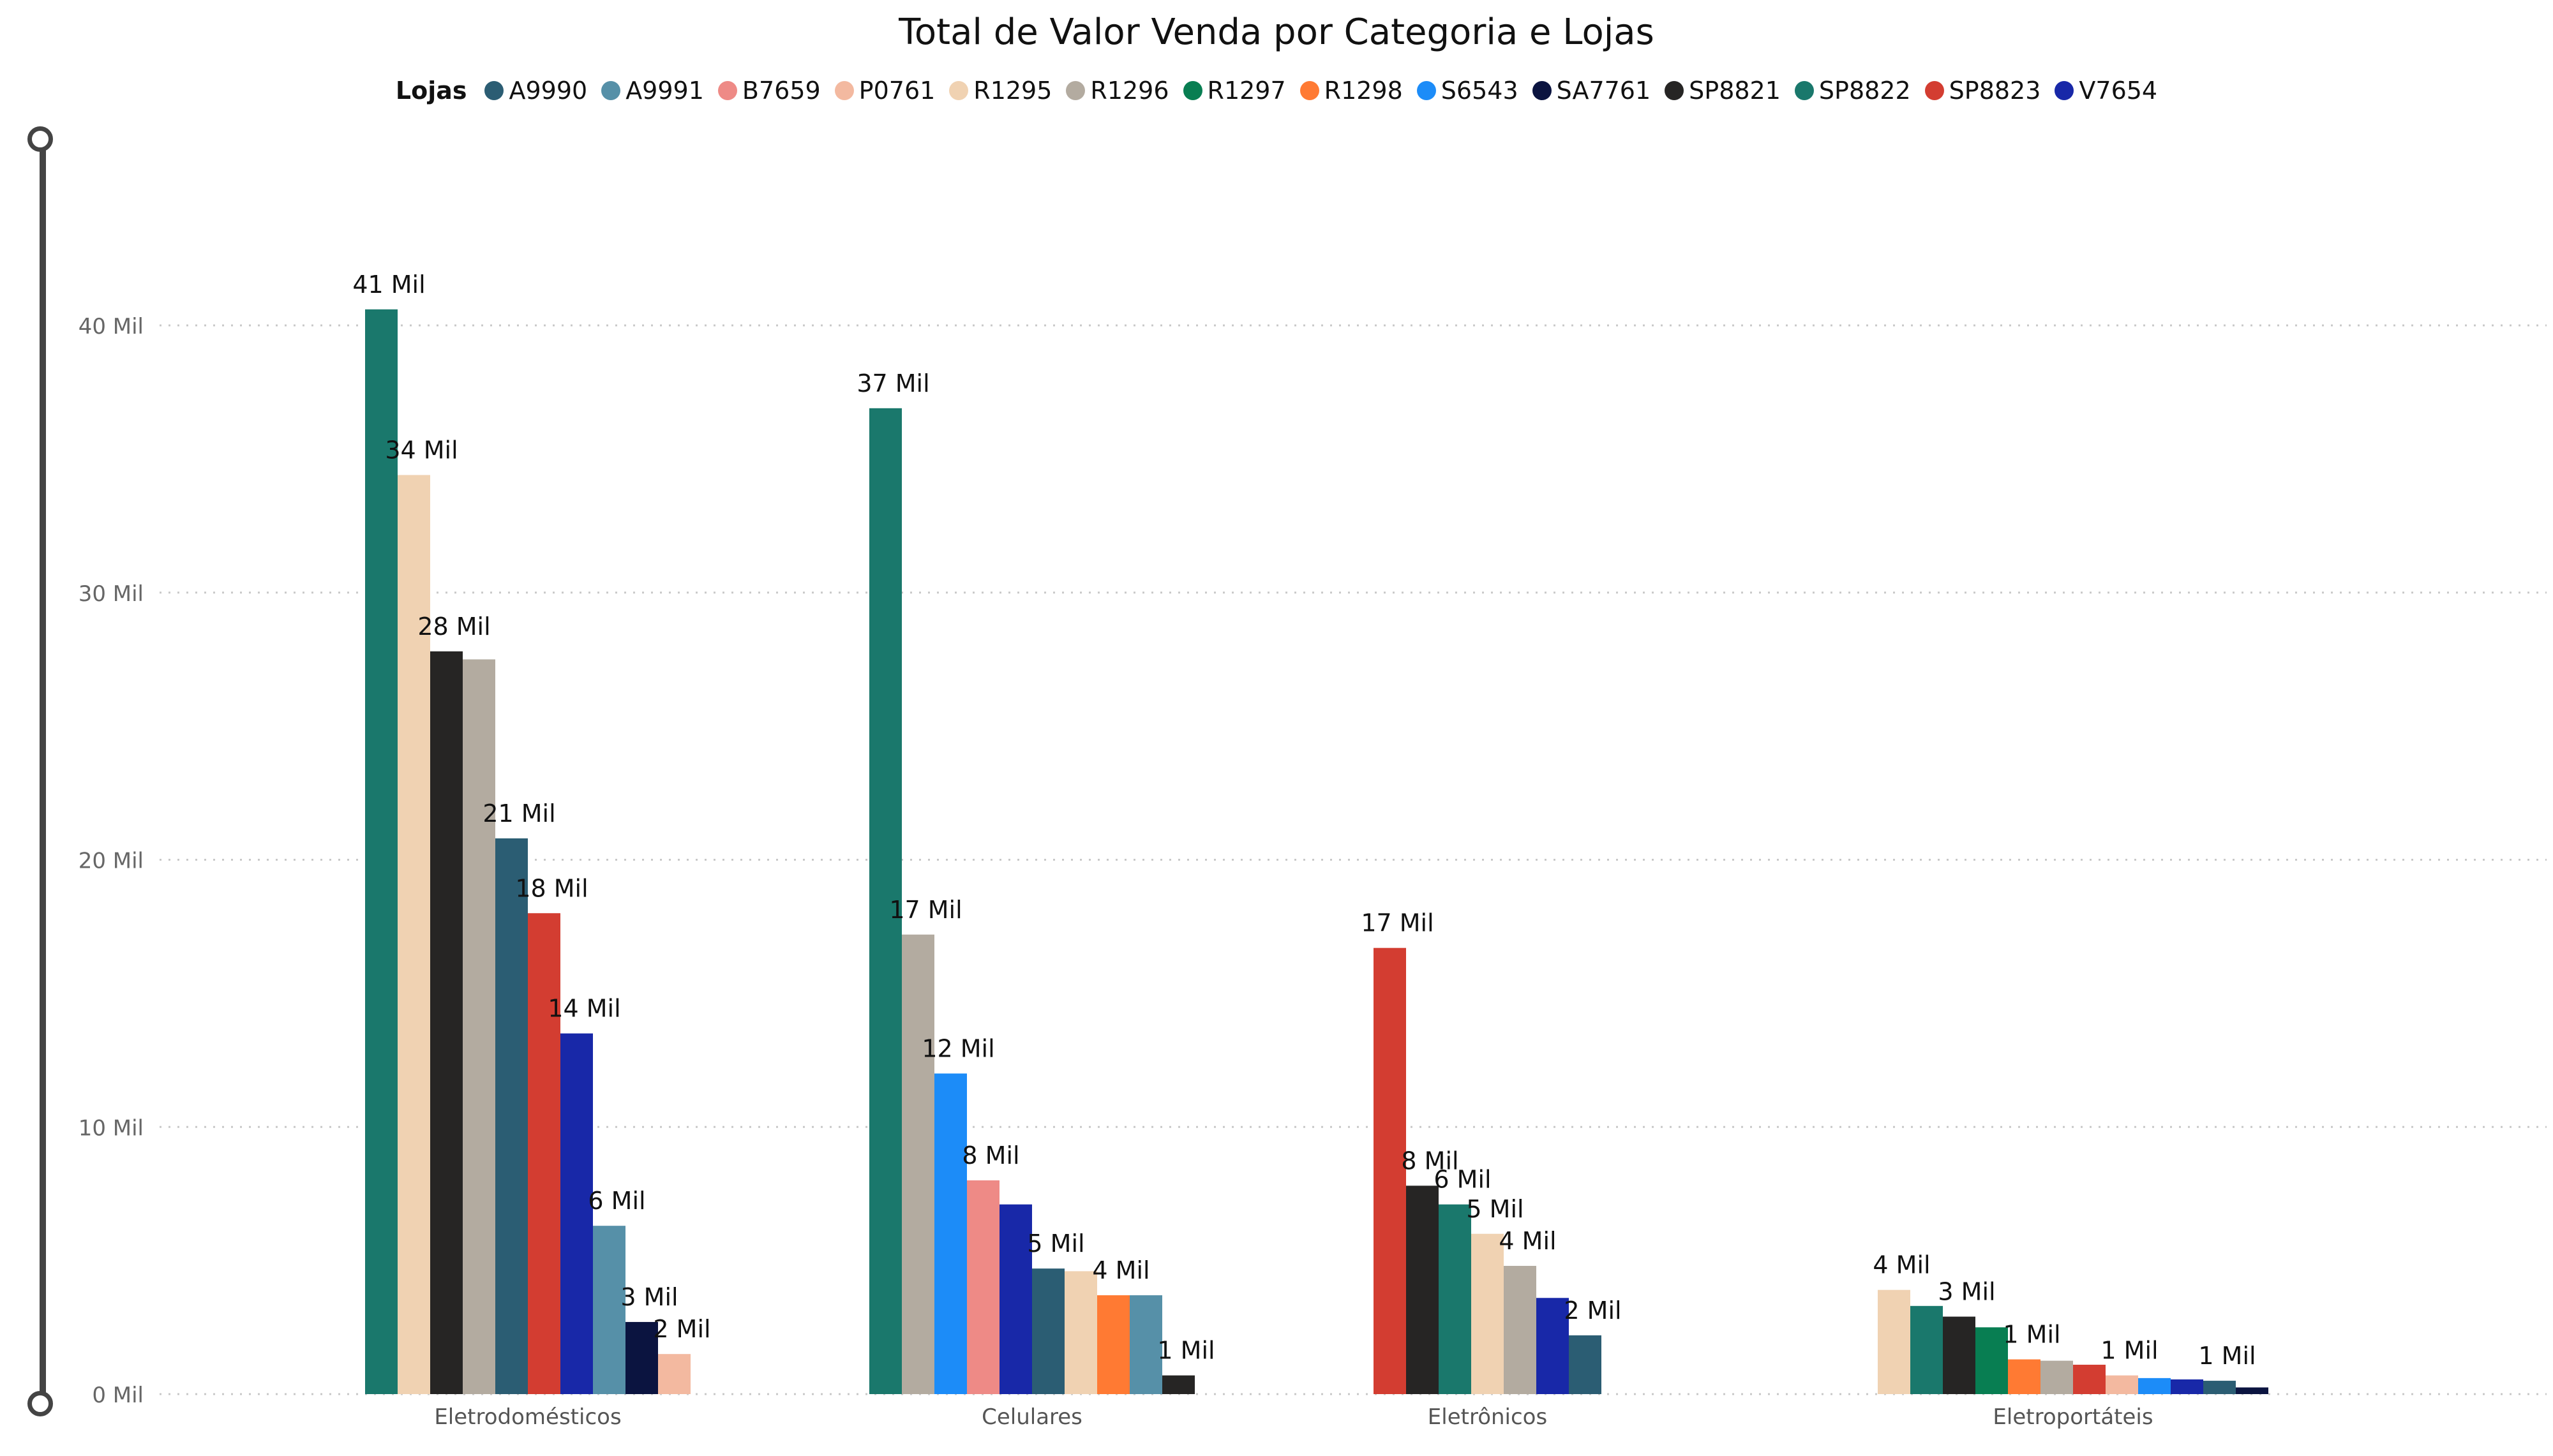 The width and height of the screenshot is (2553, 1456). I want to click on y-tick-label: 10 Mil, so click(111, 1128).